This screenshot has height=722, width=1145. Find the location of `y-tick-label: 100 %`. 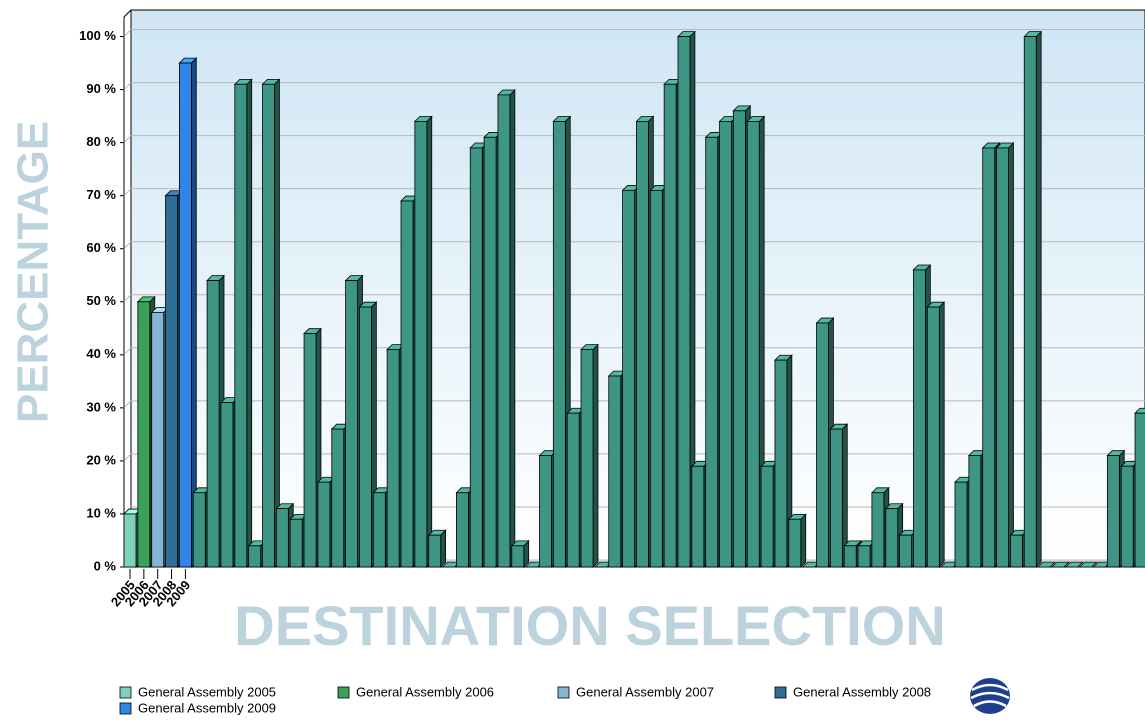

y-tick-label: 100 % is located at coordinates (97, 35).